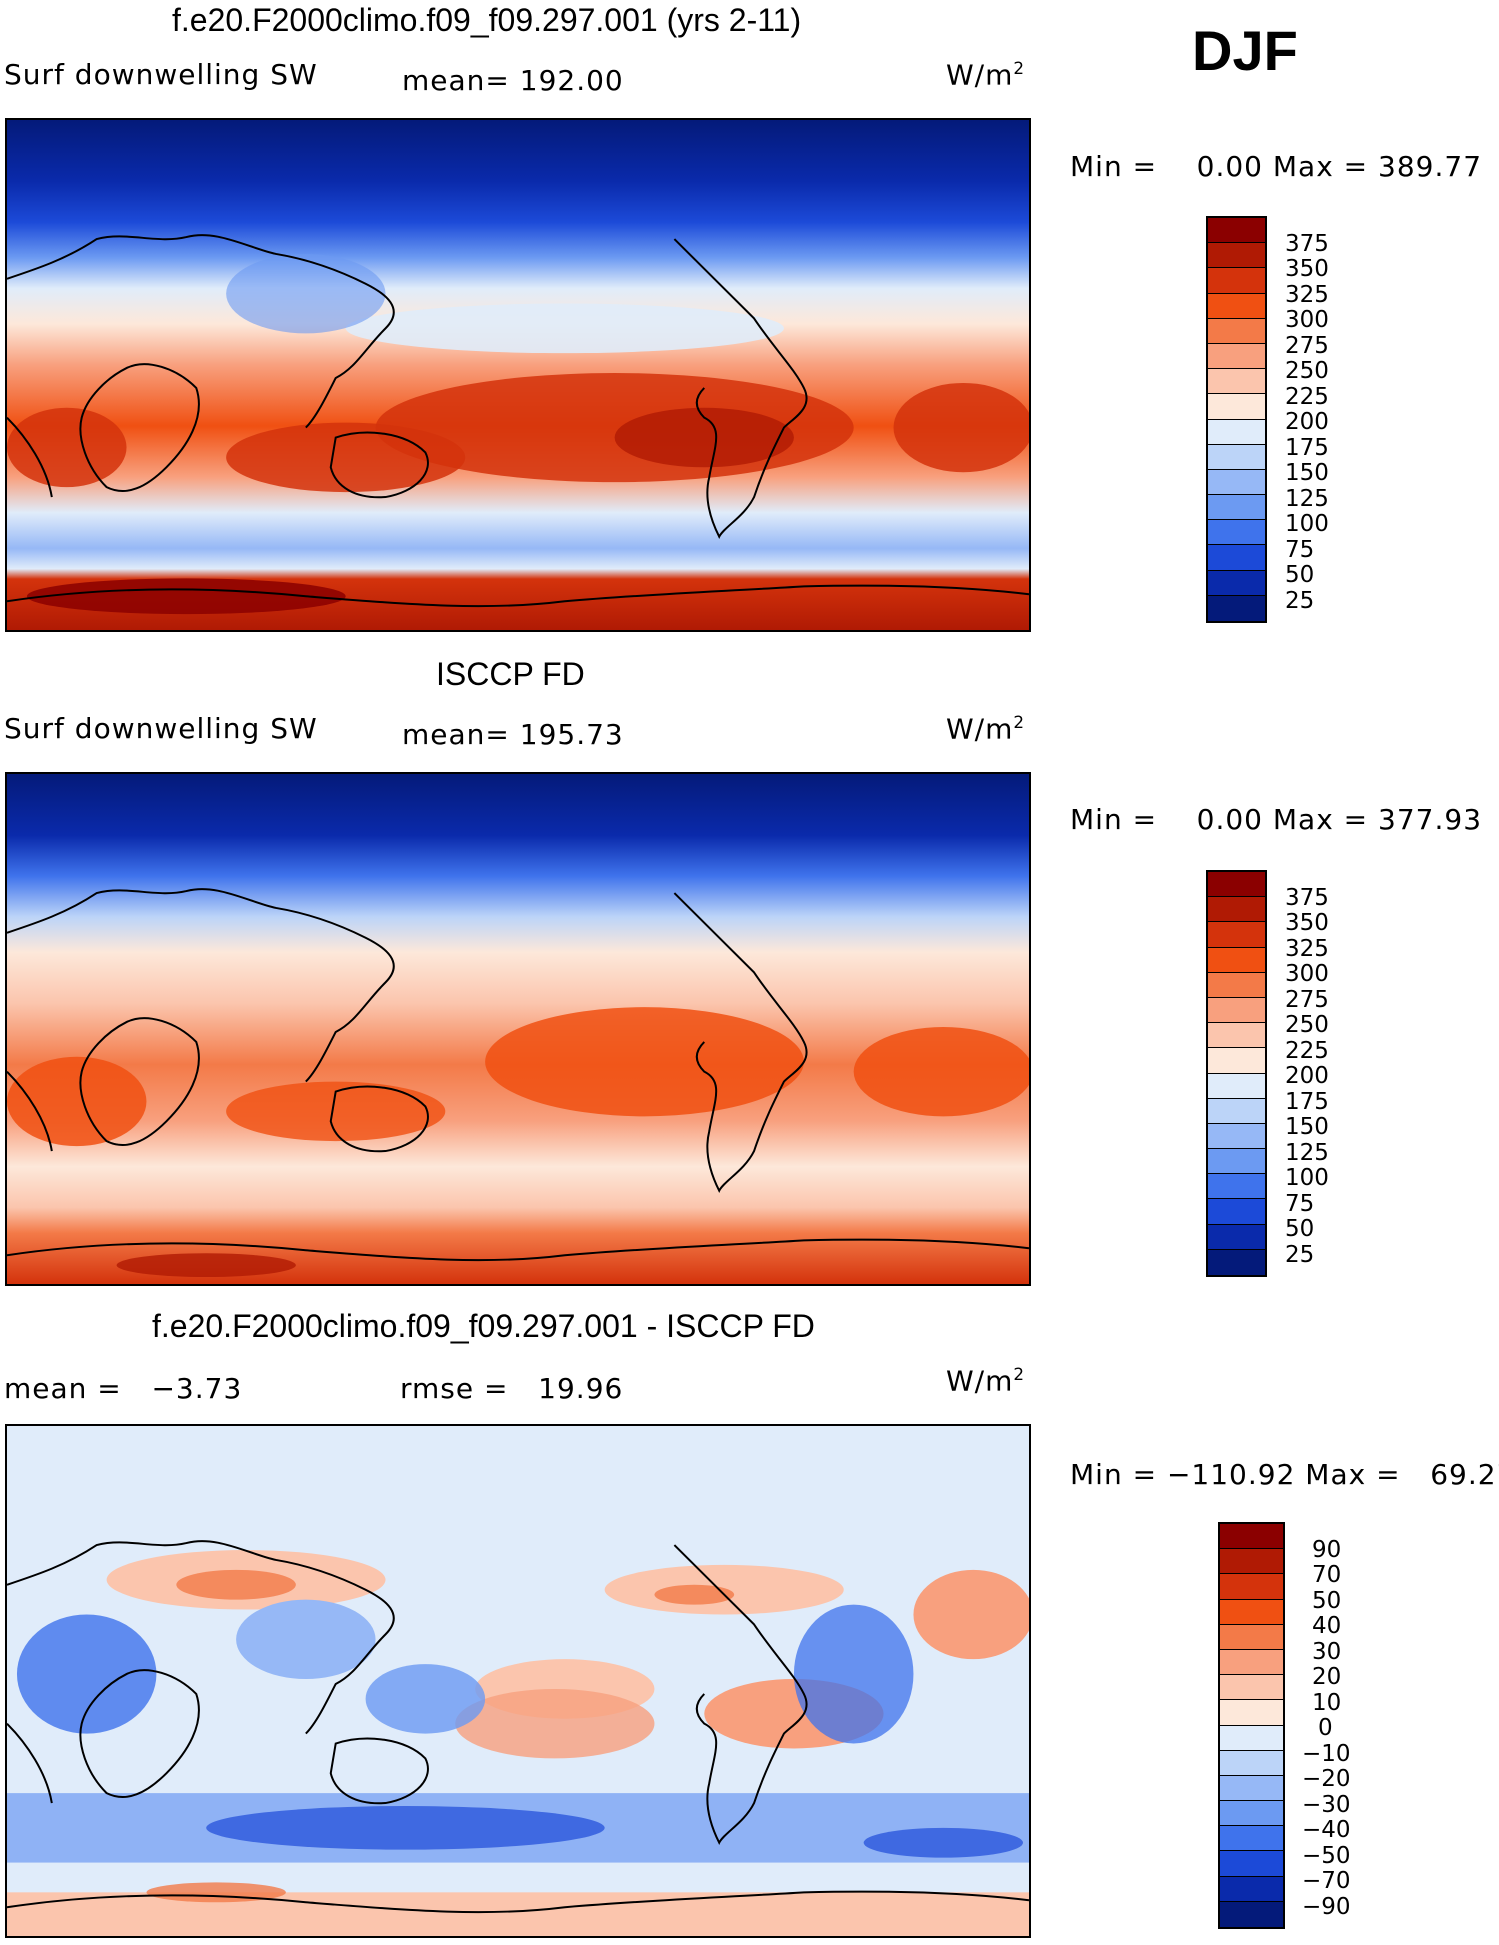  I want to click on panel2-colorbar, so click(1236, 1073).